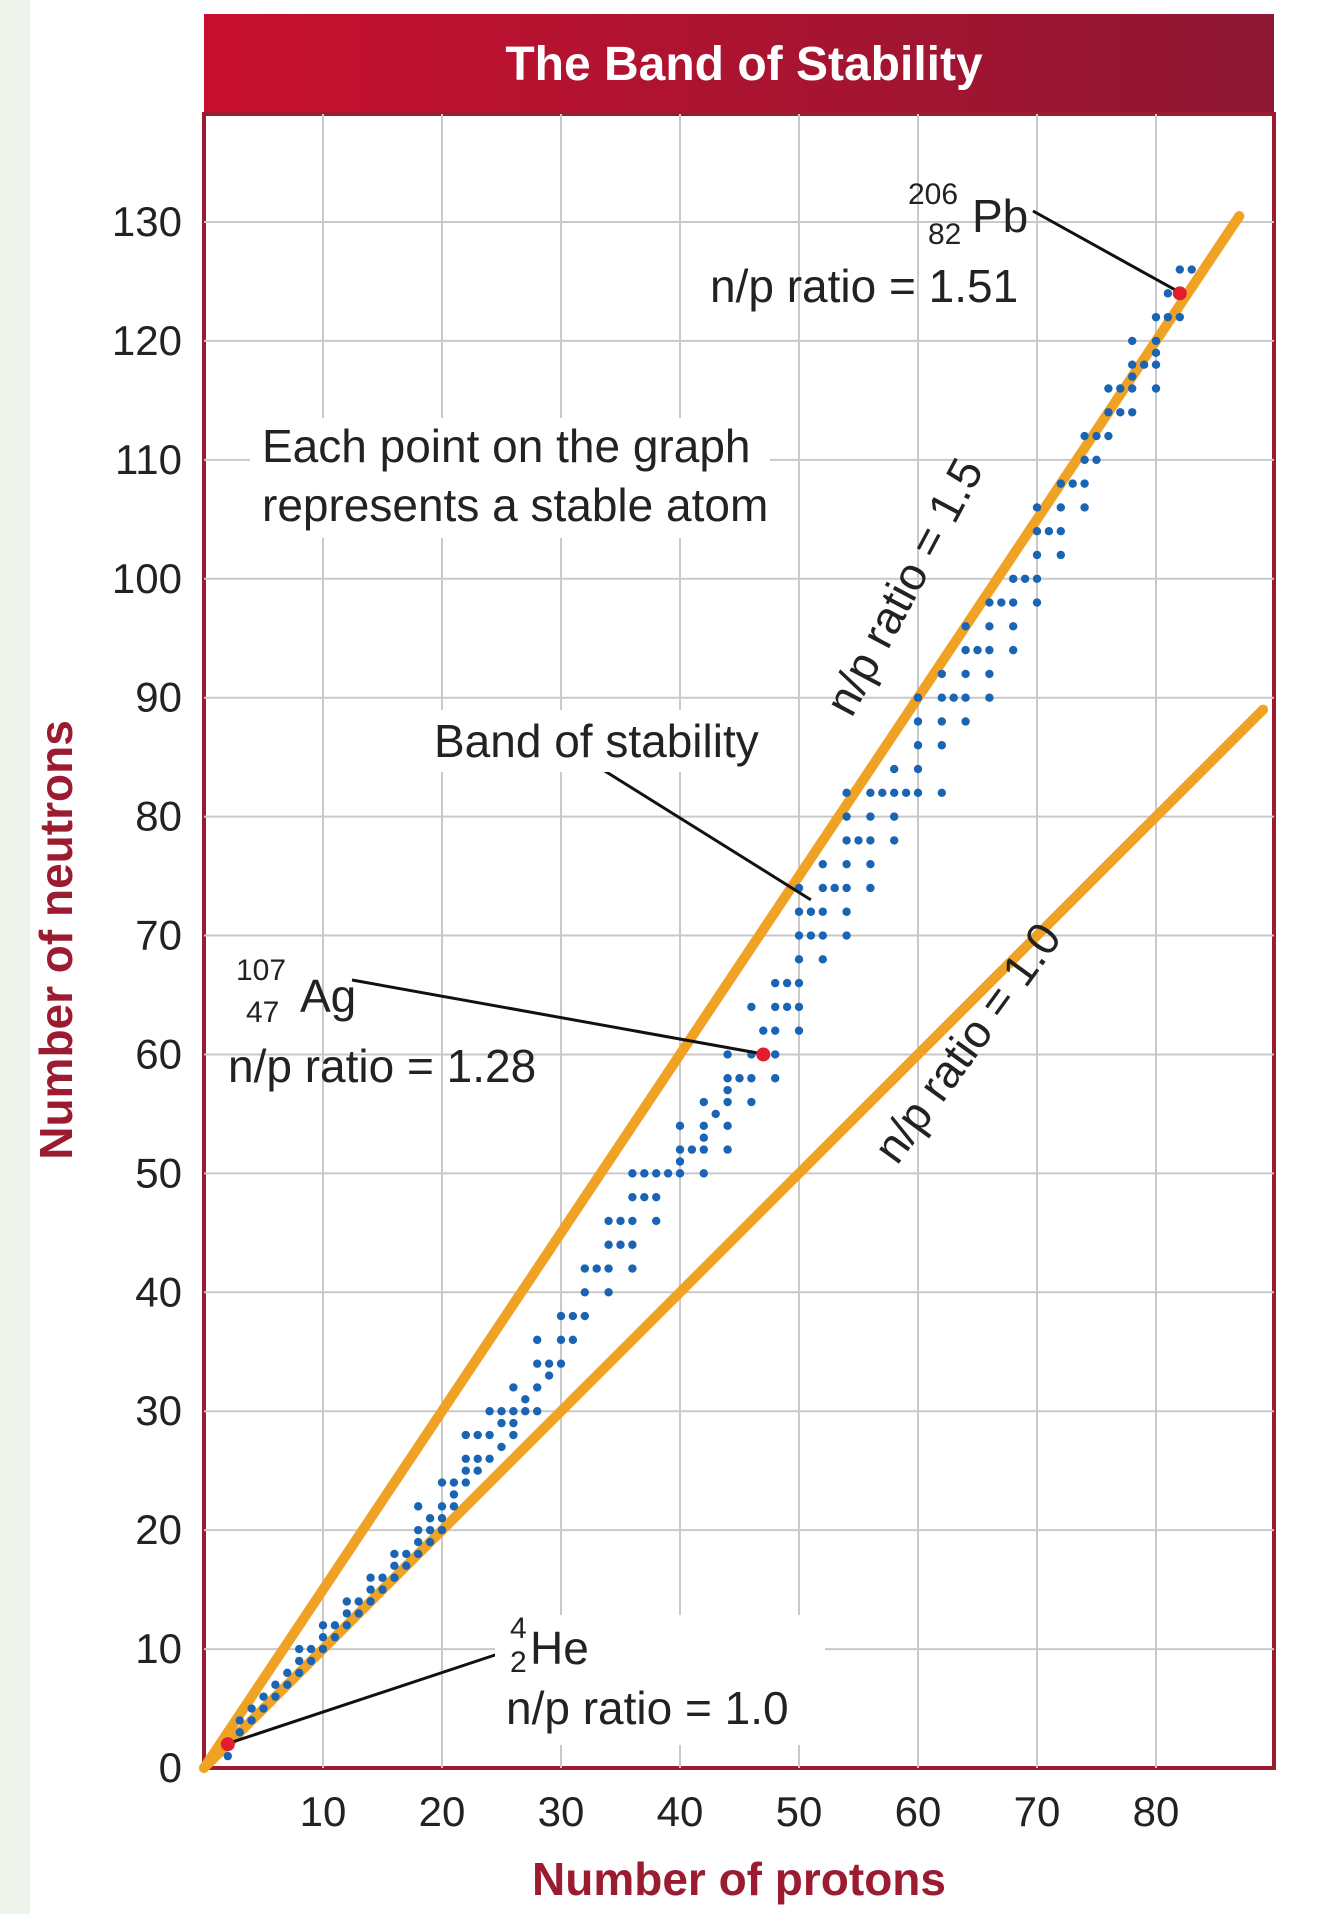 The width and height of the screenshot is (1334, 1914). What do you see at coordinates (1179, 293) in the screenshot?
I see `highlight-point-pb` at bounding box center [1179, 293].